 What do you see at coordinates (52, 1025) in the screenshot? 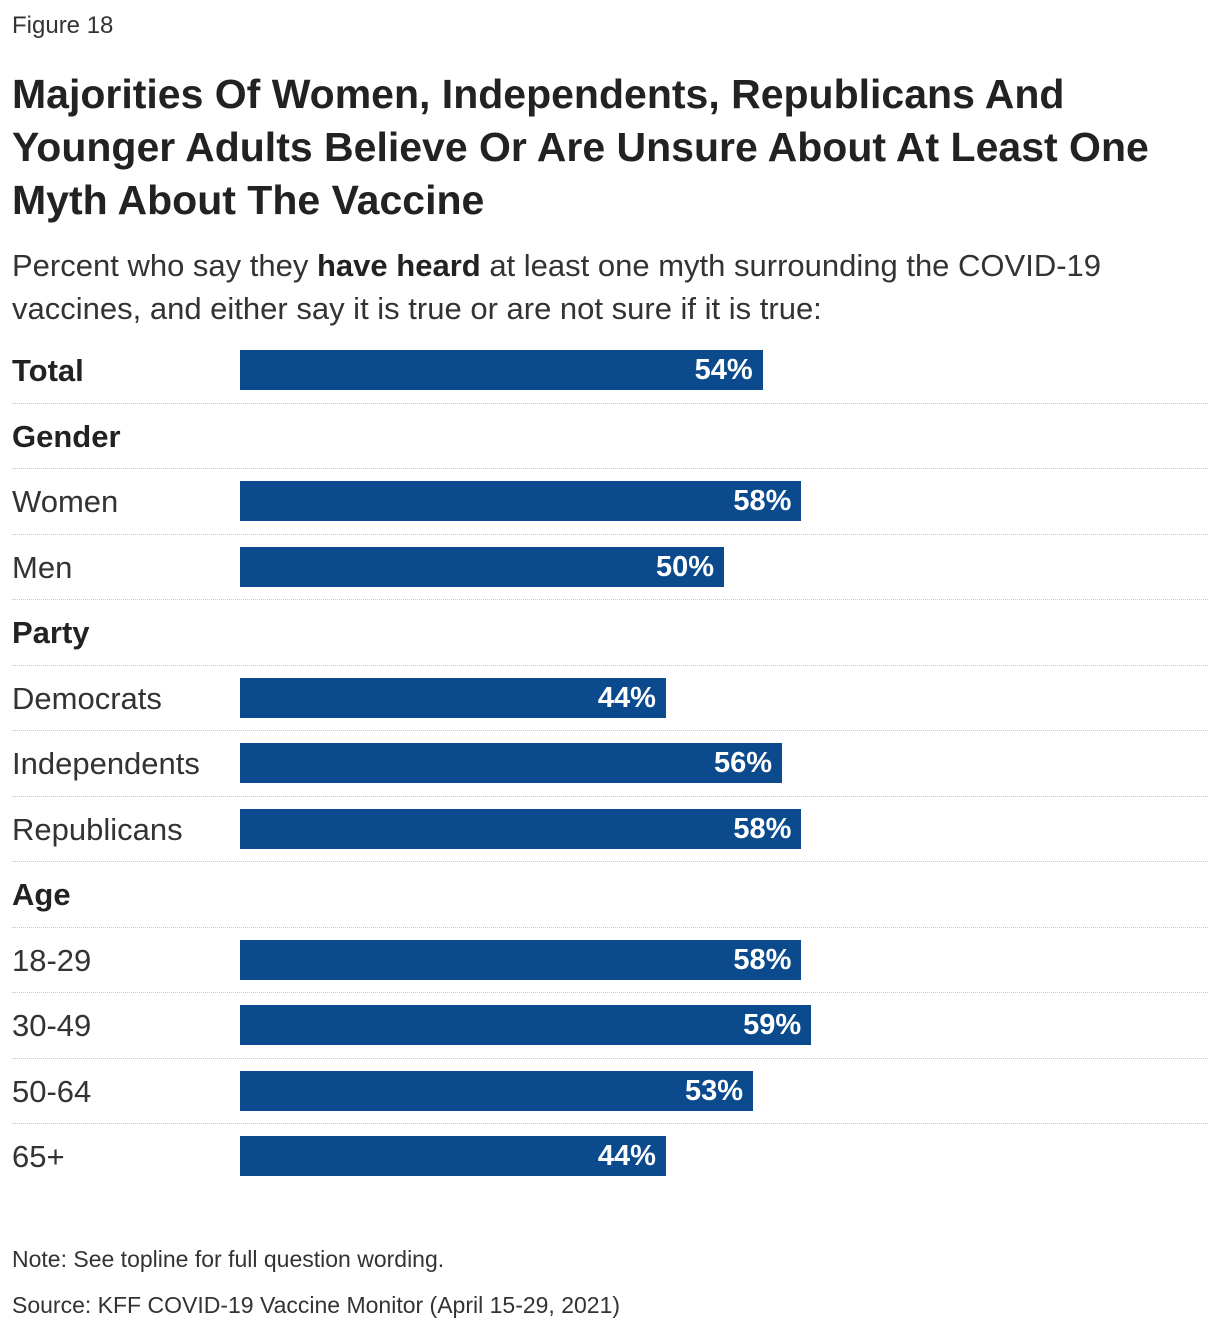
I see `category-label: 30-49` at bounding box center [52, 1025].